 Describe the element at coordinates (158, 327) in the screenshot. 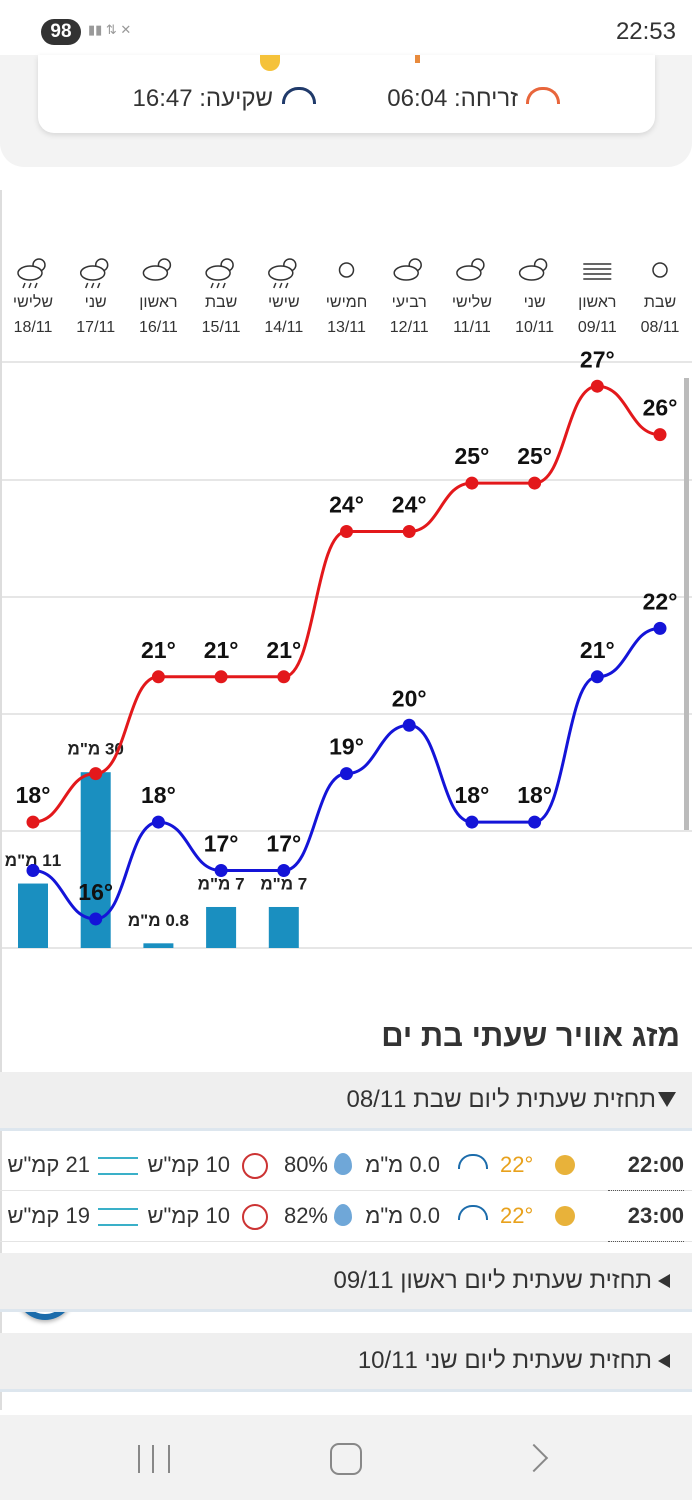

I see `date-label: 16/11` at that location.